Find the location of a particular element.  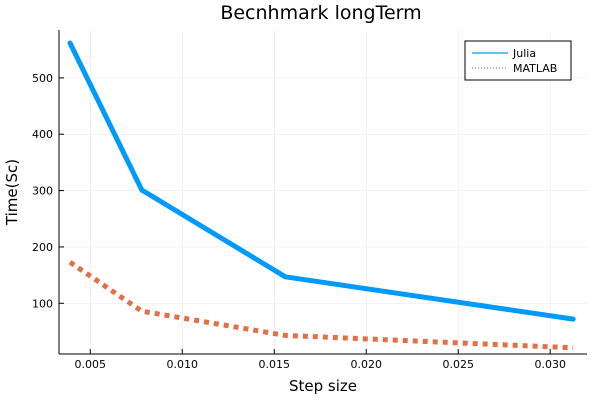

x-tick-label: 0.020 is located at coordinates (366, 364).